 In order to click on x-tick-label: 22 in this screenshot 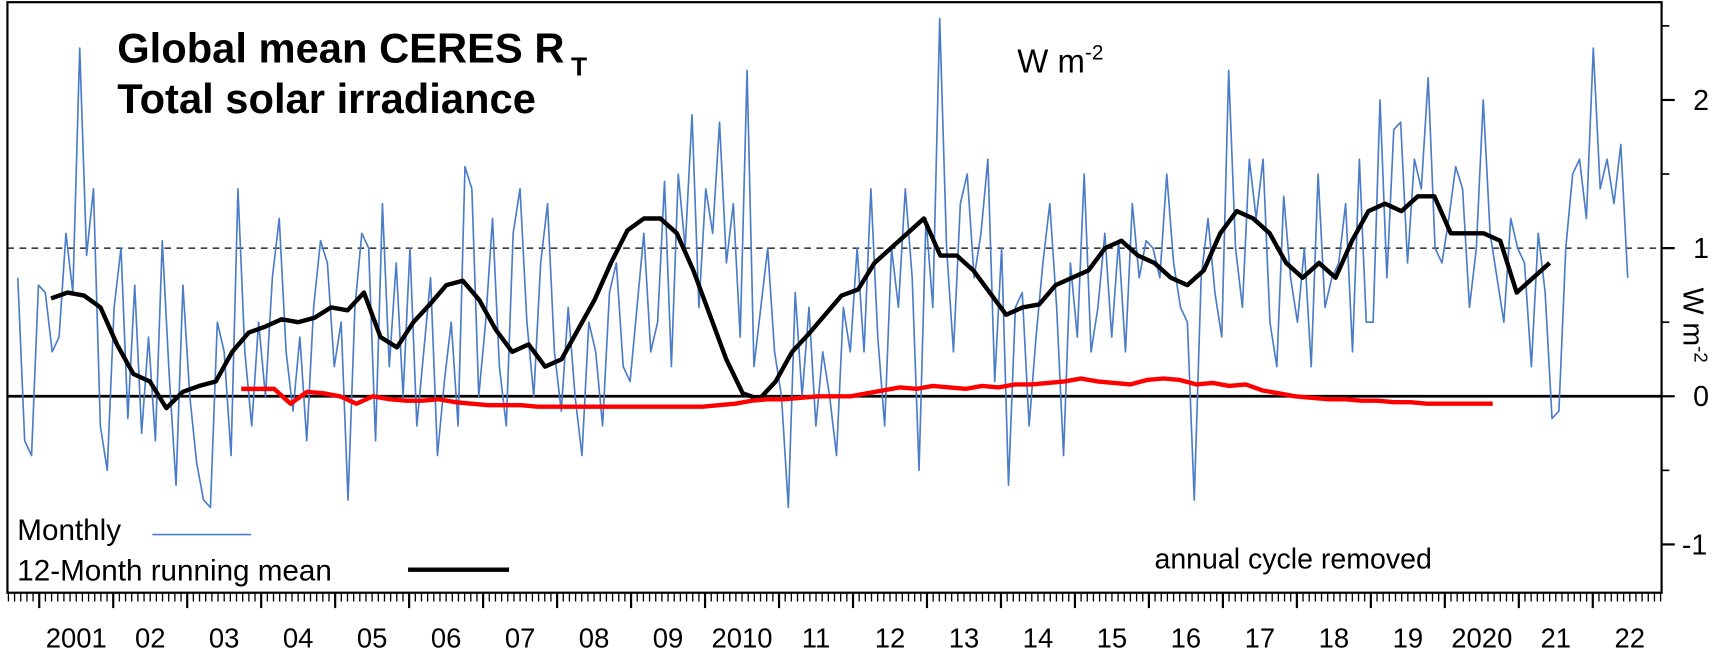, I will do `click(1630, 637)`.